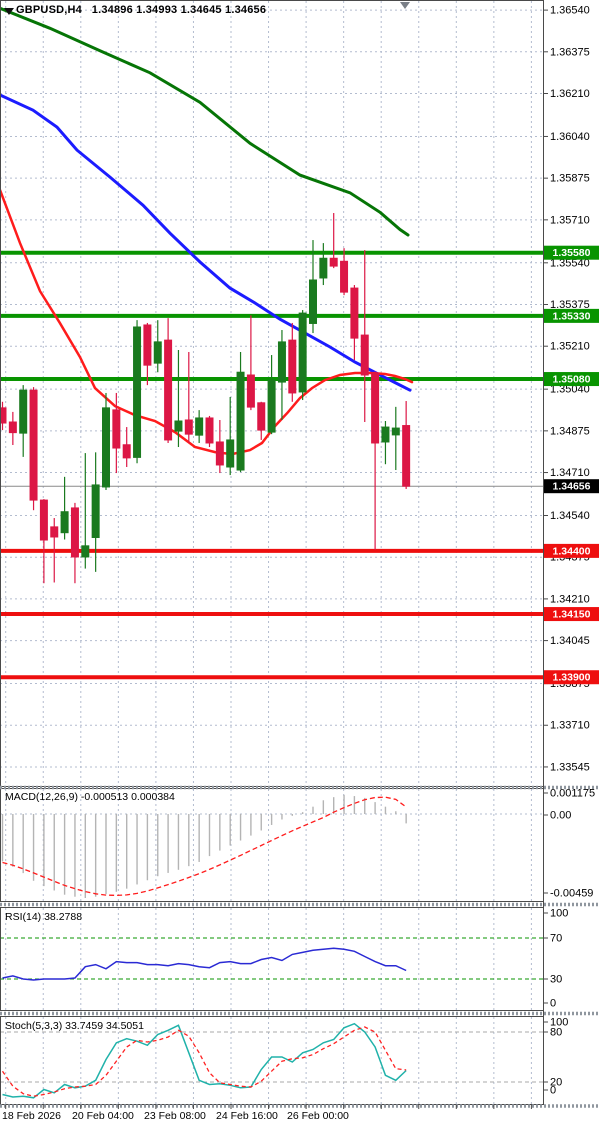 This screenshot has width=600, height=1131. I want to click on last-bar-marker-icon, so click(405, 5).